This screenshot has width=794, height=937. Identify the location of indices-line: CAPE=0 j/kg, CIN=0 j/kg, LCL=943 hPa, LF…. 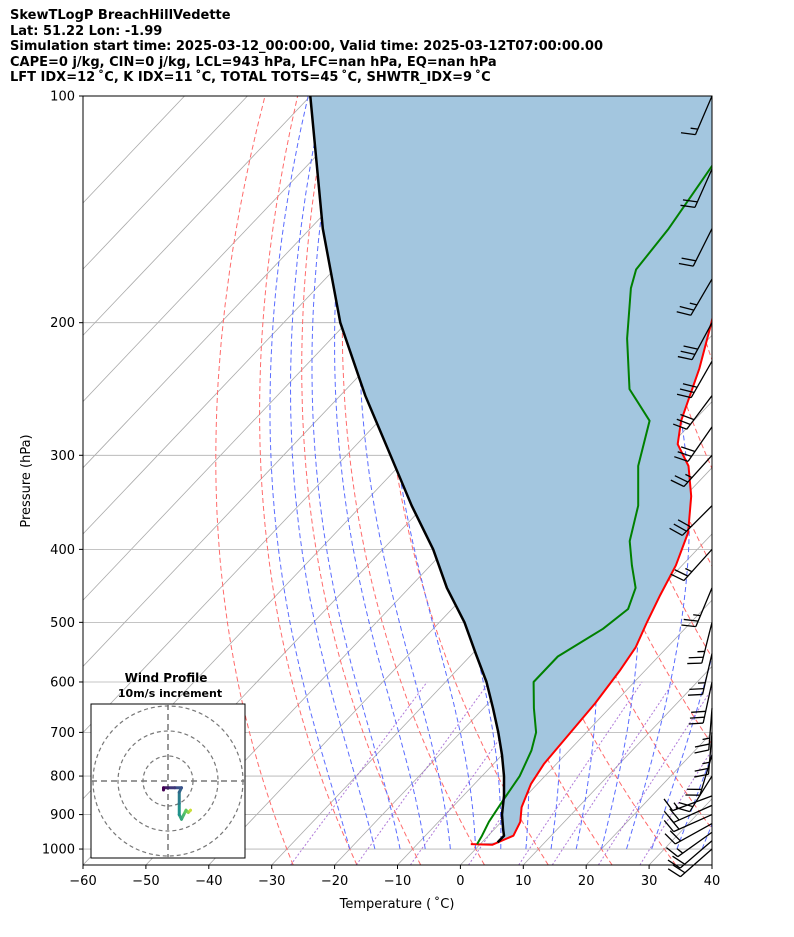
(253, 62).